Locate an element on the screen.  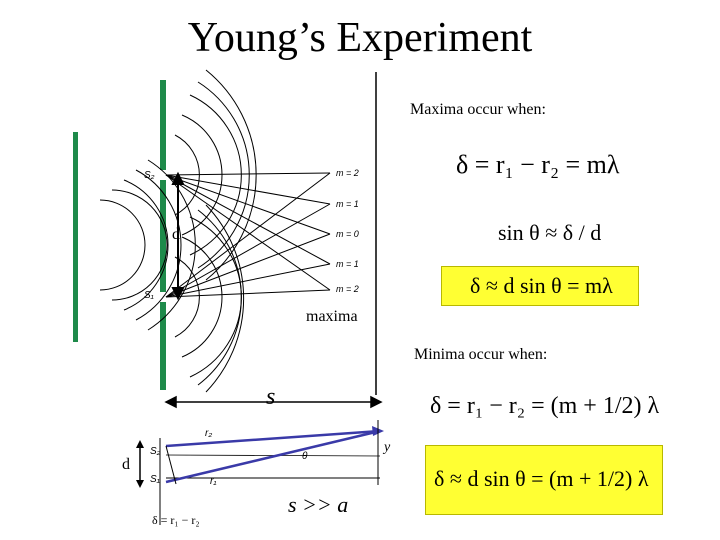
maxima-heading: Maxima occur when: is located at coordinates (478, 109).